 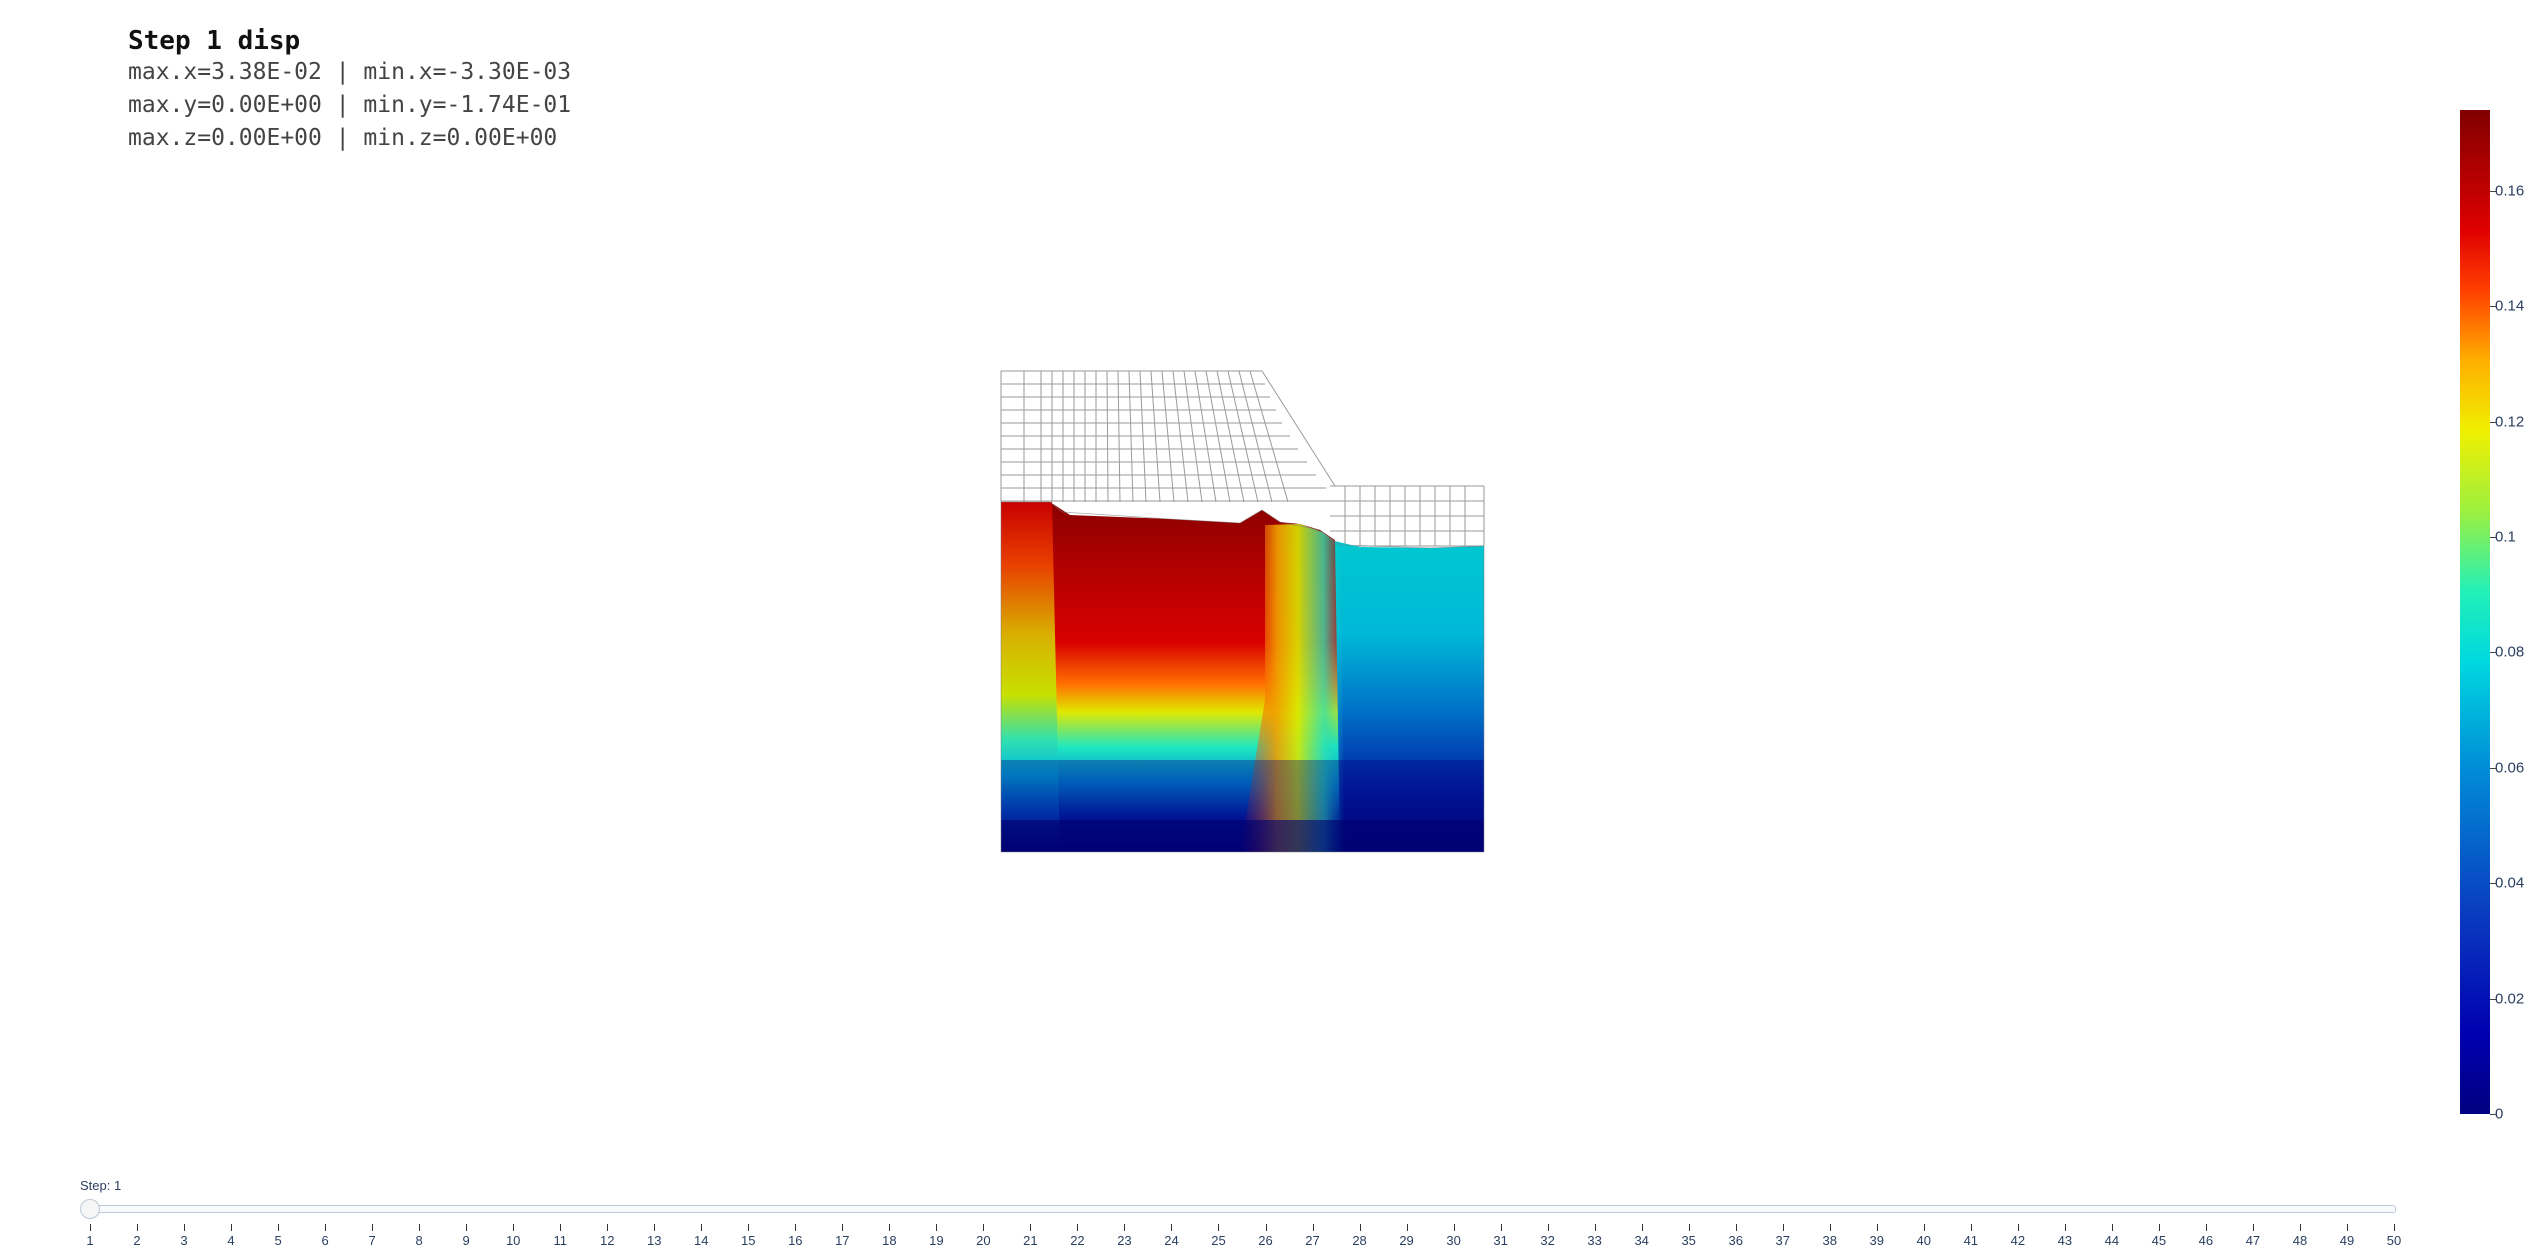 What do you see at coordinates (1242, 1209) in the screenshot?
I see `step-slider-rail` at bounding box center [1242, 1209].